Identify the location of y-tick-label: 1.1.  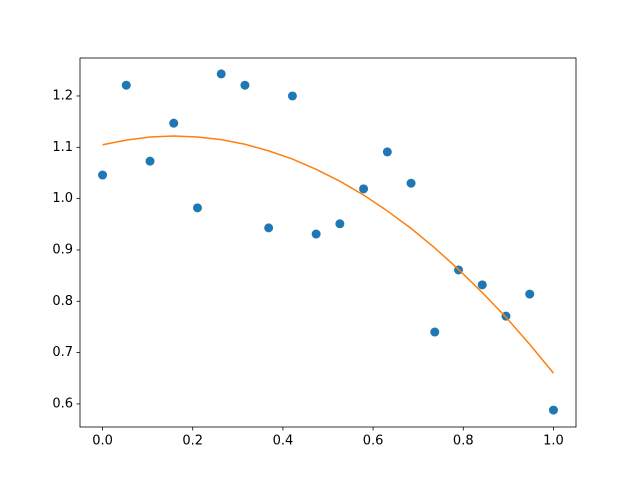
(62, 147).